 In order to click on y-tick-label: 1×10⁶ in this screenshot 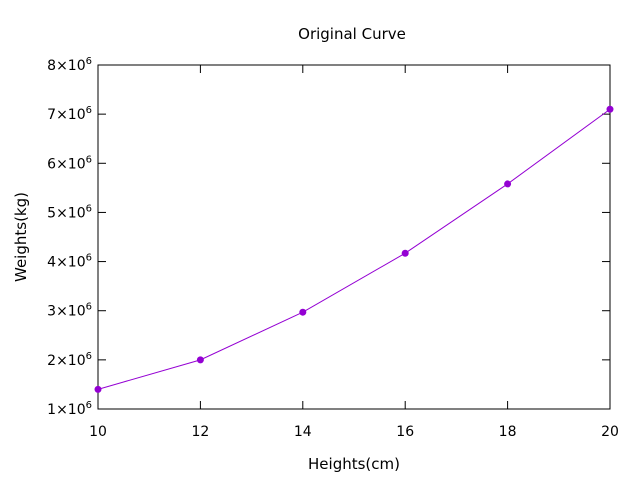, I will do `click(69, 409)`.